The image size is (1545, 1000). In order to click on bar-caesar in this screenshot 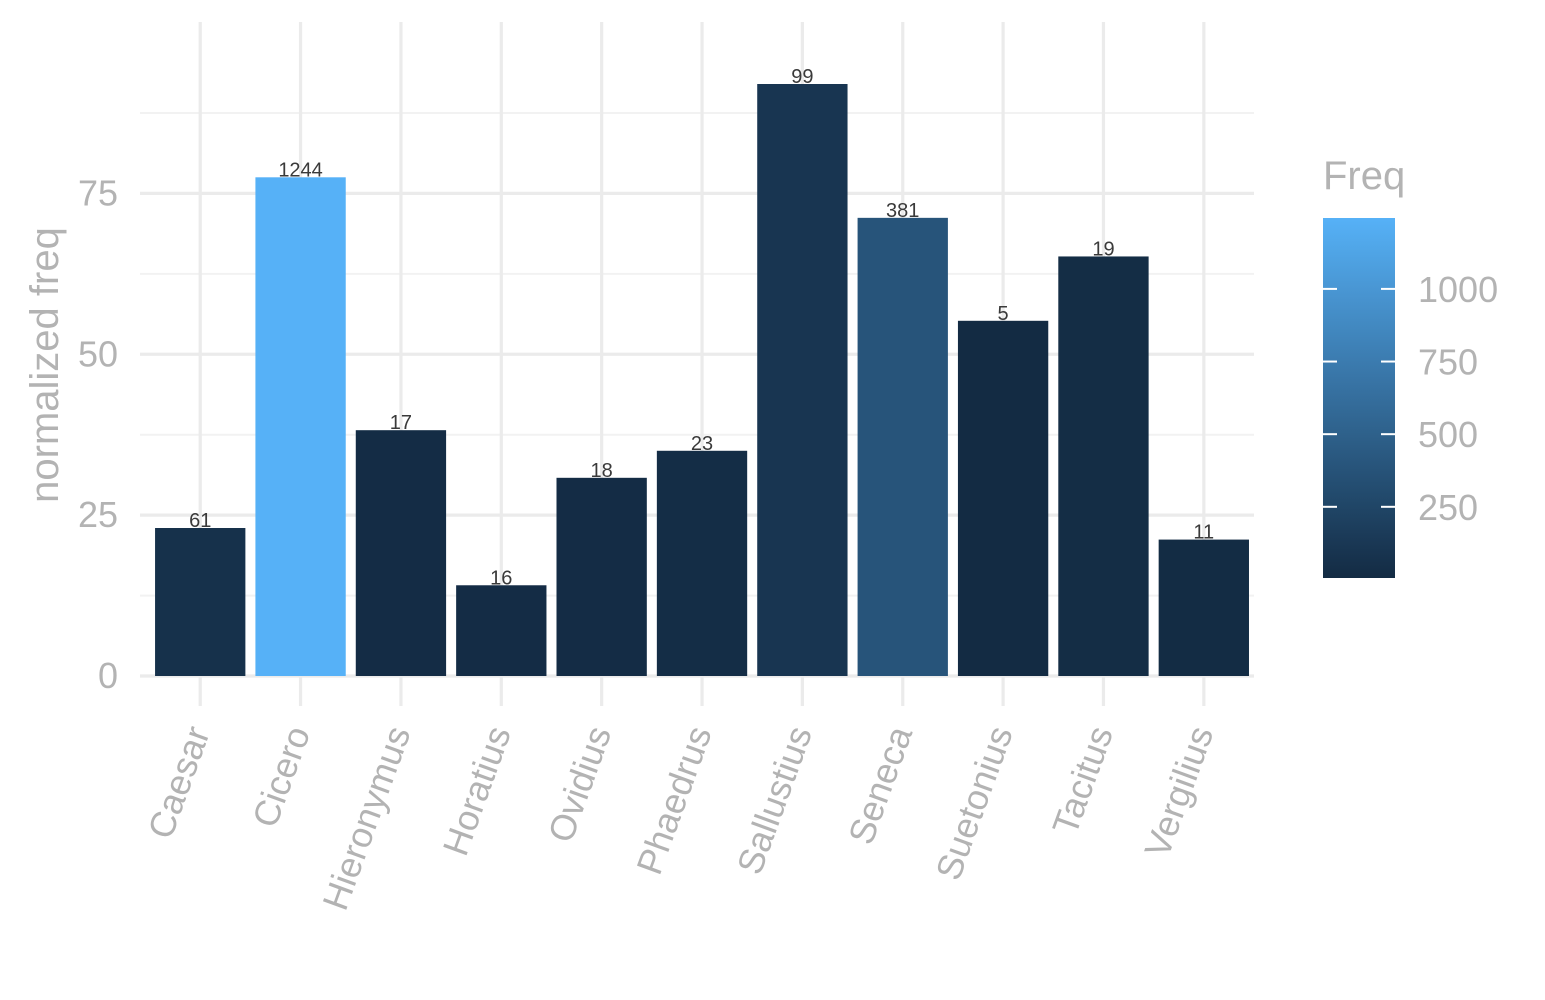, I will do `click(200, 602)`.